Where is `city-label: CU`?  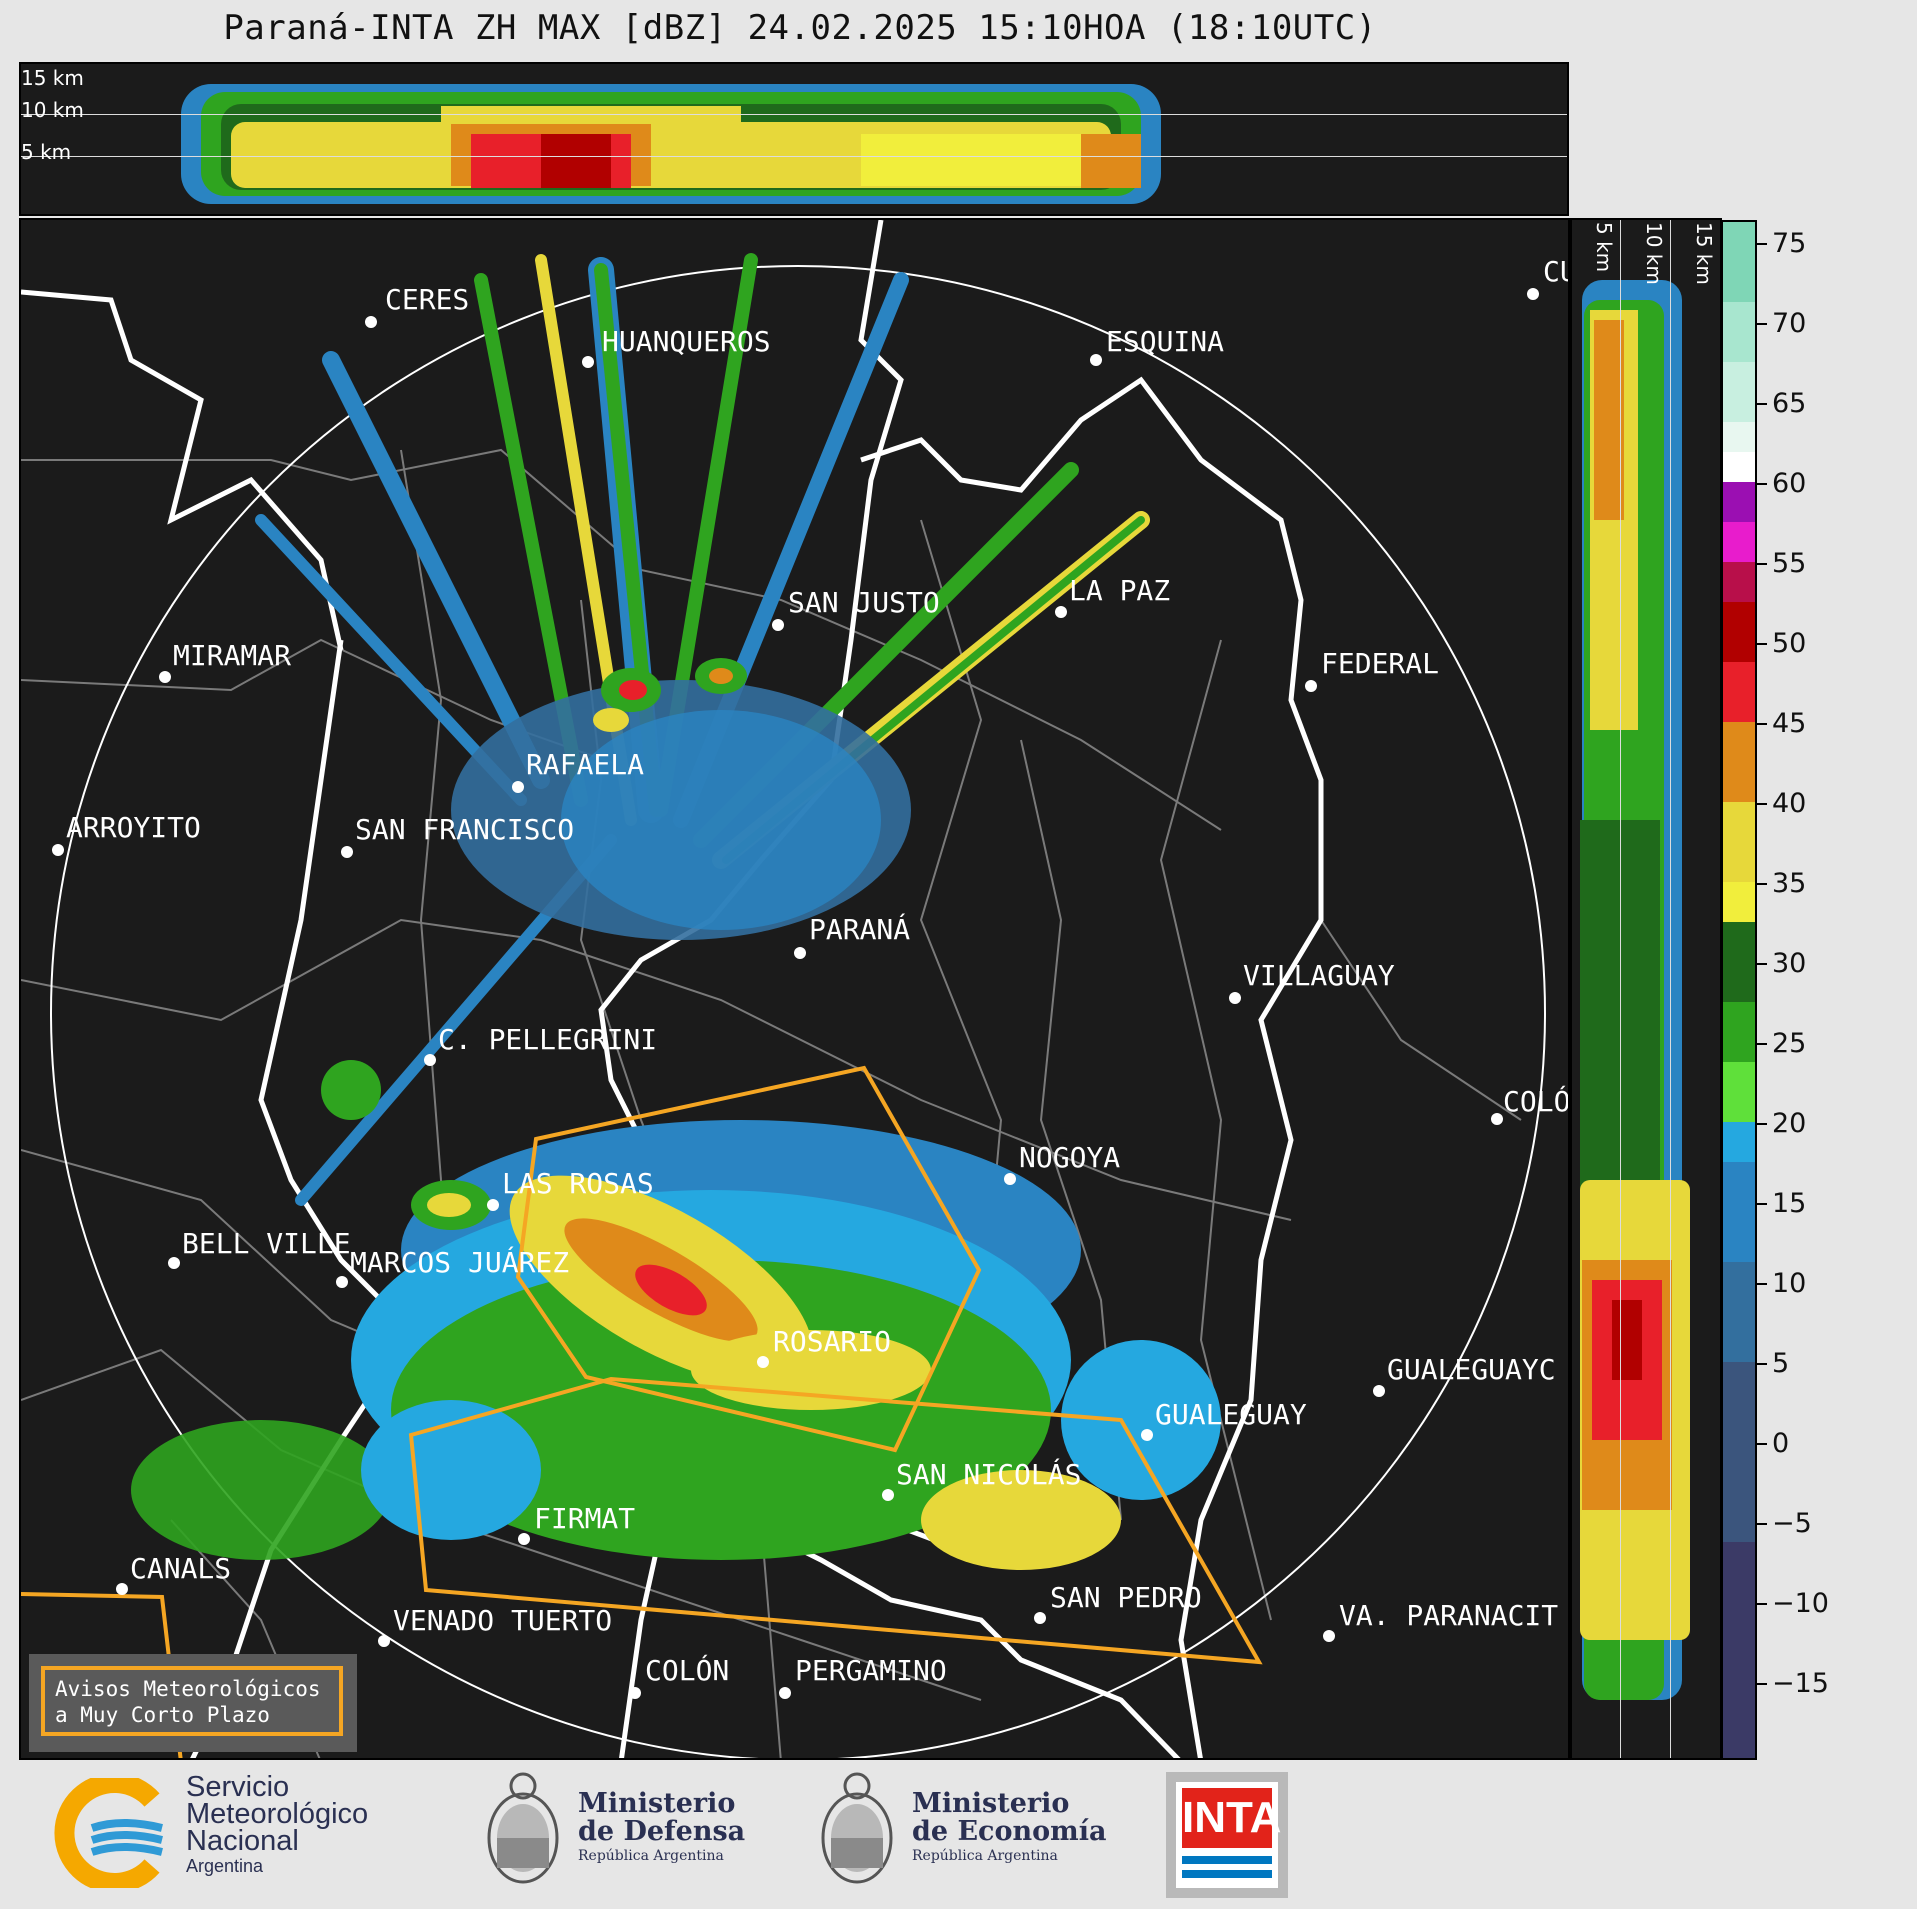
city-label: CU is located at coordinates (1555, 271).